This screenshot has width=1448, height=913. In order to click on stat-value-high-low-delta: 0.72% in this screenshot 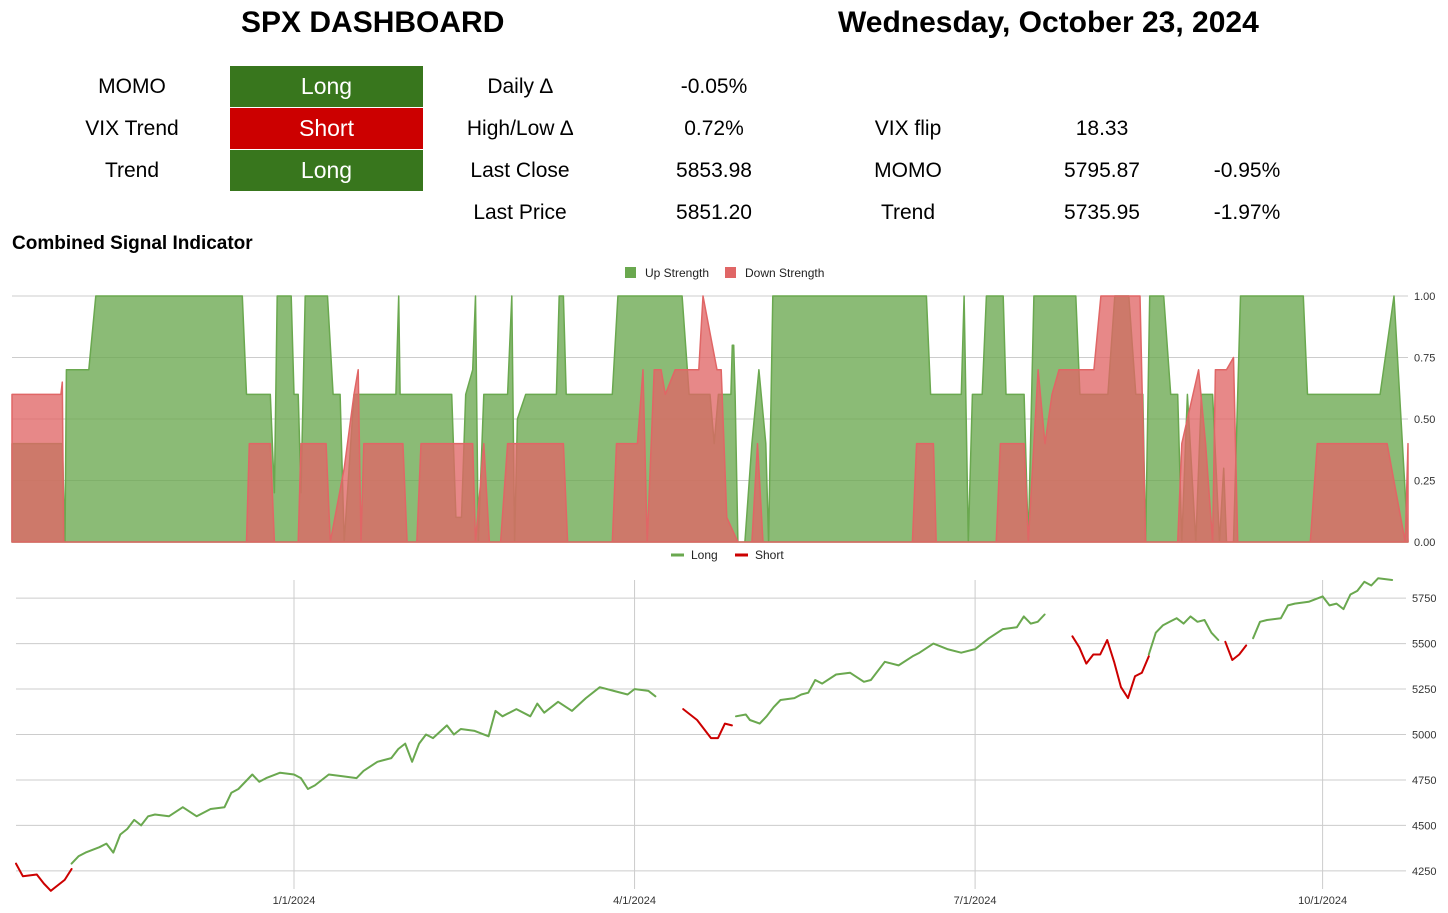, I will do `click(714, 128)`.